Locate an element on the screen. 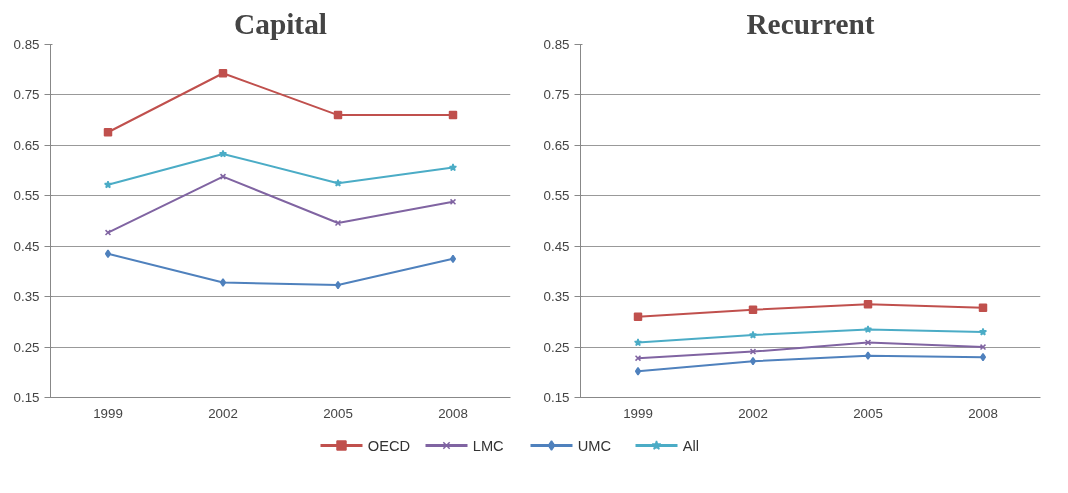 The height and width of the screenshot is (493, 1068). legend-label: All is located at coordinates (691, 445).